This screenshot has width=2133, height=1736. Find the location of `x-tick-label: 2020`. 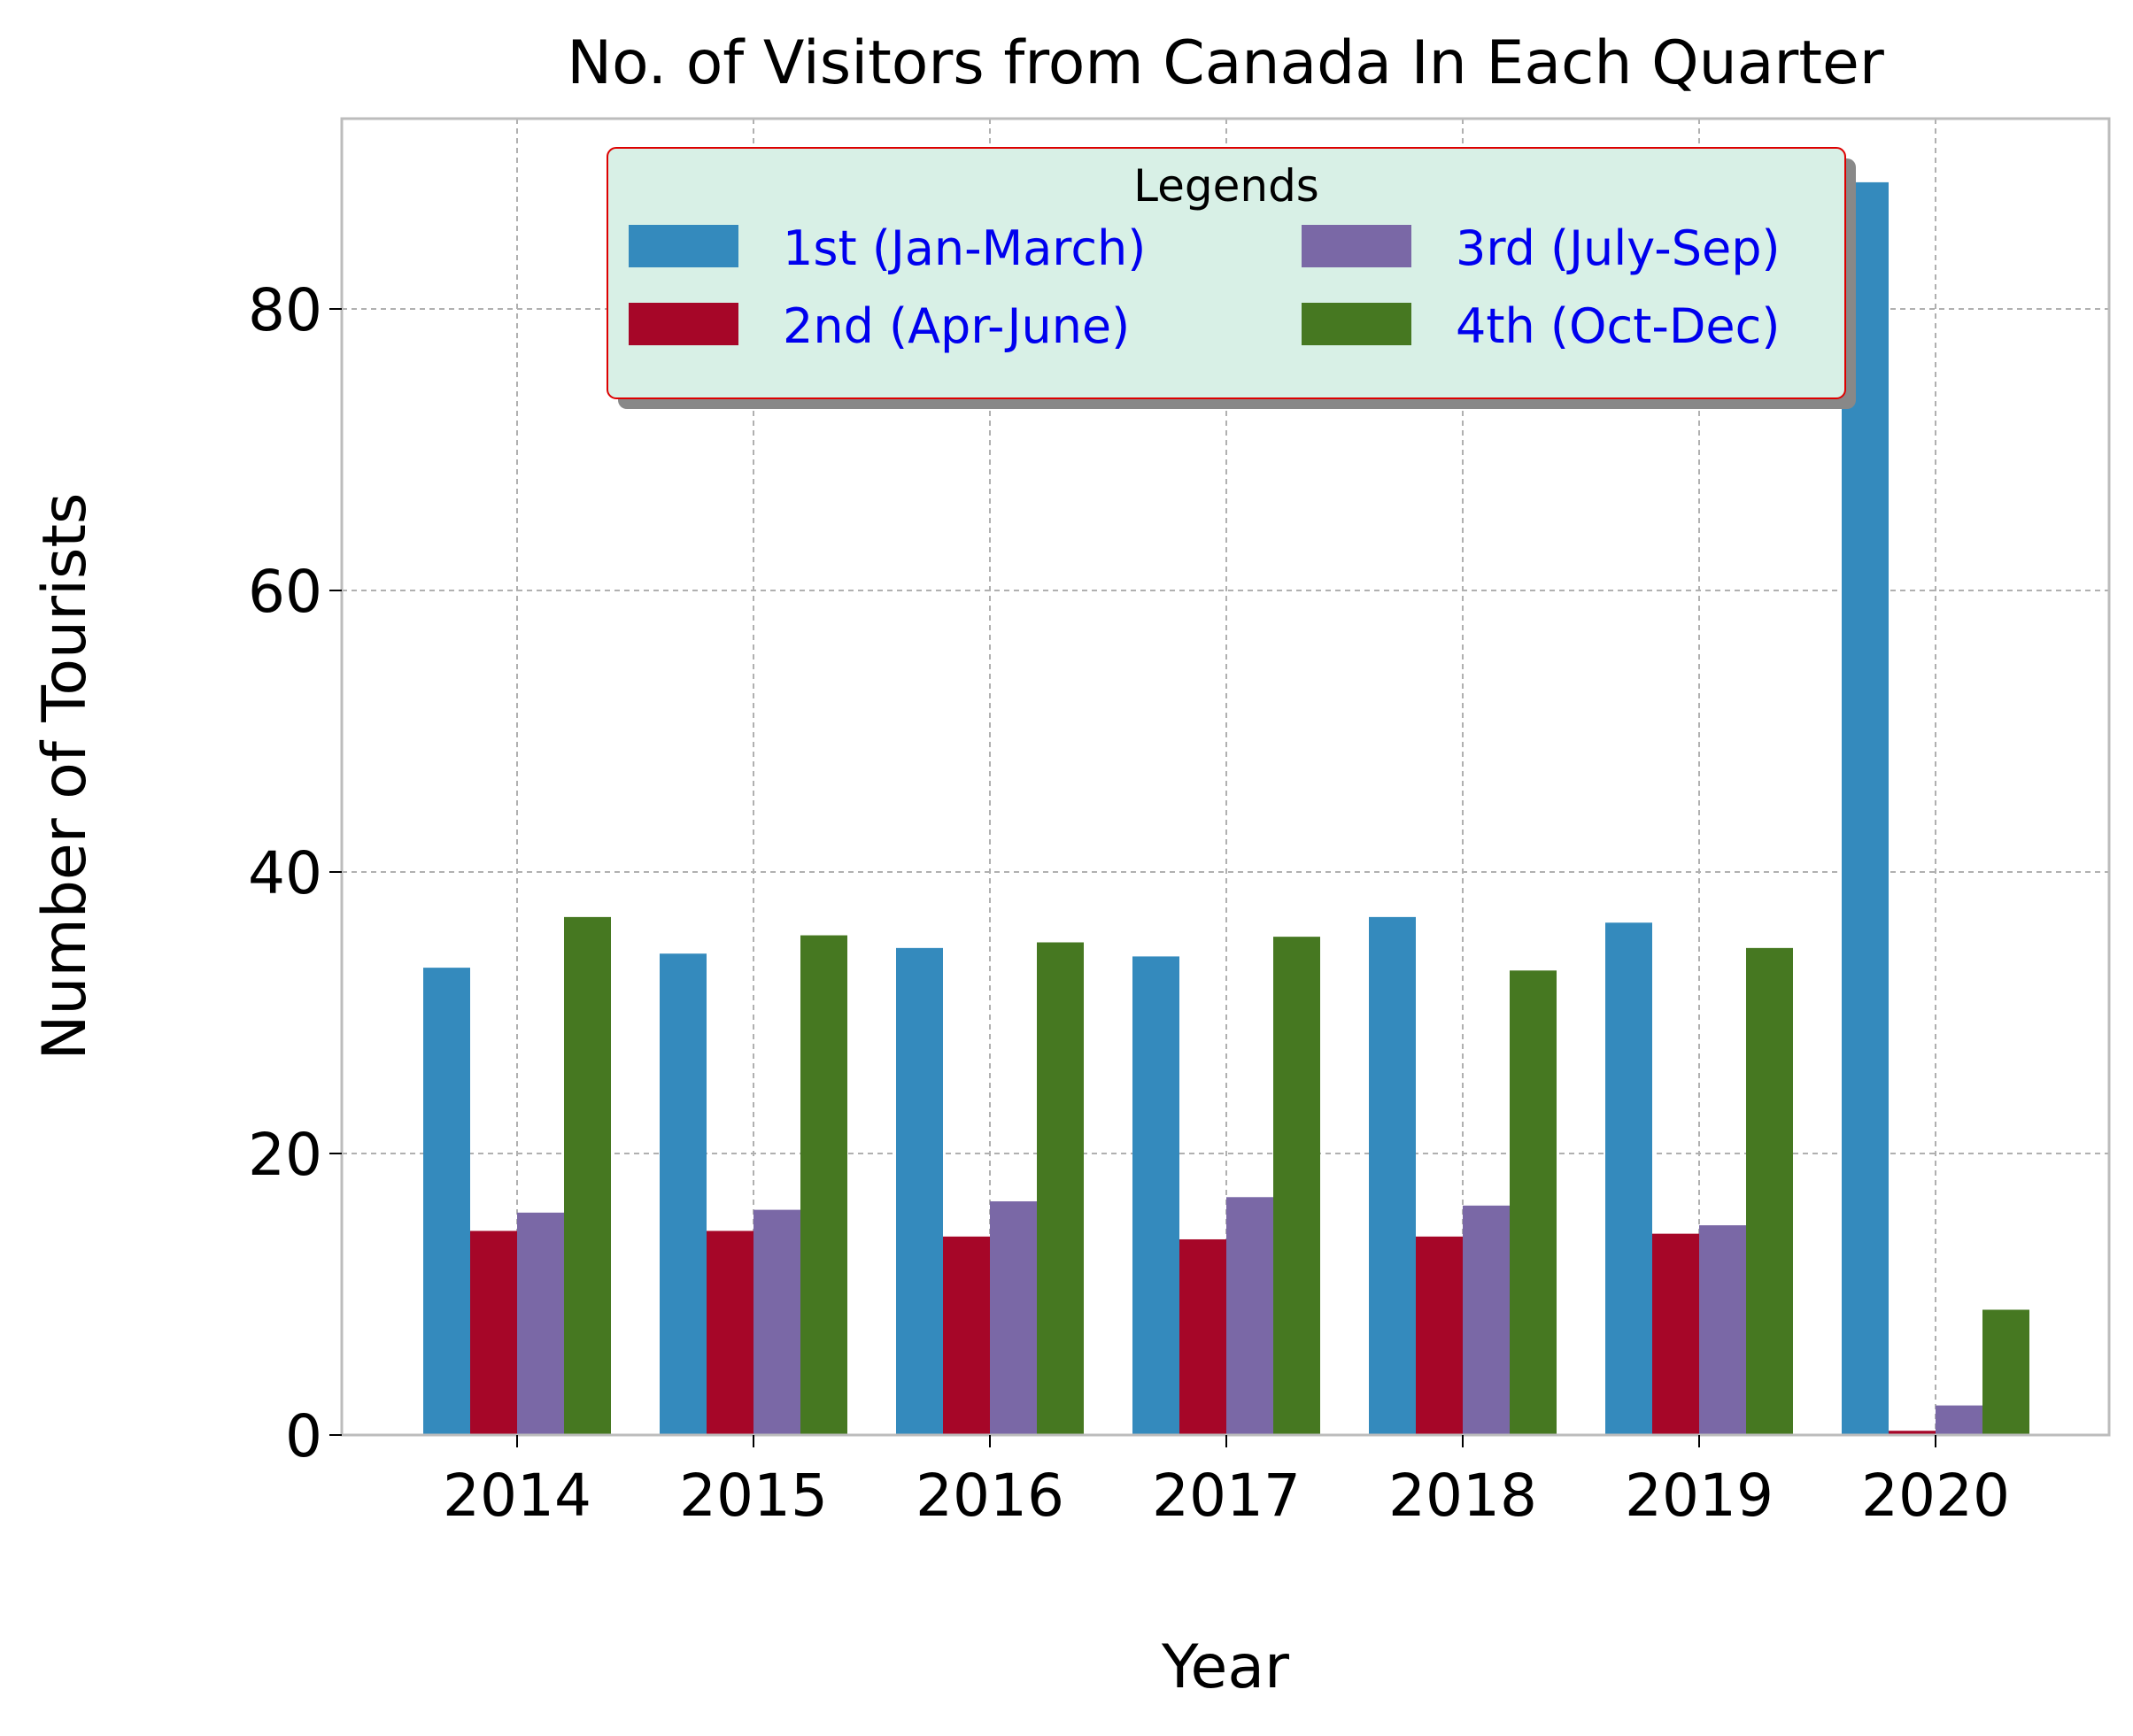

x-tick-label: 2020 is located at coordinates (1935, 1496).